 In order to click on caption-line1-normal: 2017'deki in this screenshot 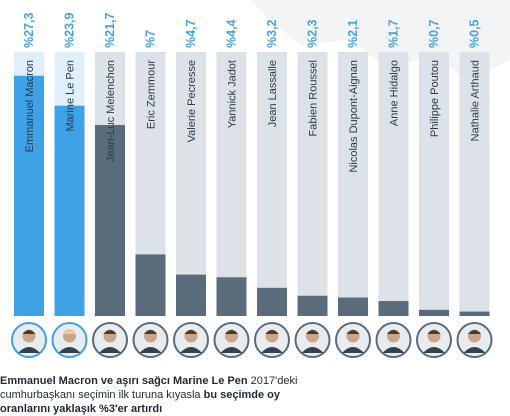, I will do `click(272, 381)`.